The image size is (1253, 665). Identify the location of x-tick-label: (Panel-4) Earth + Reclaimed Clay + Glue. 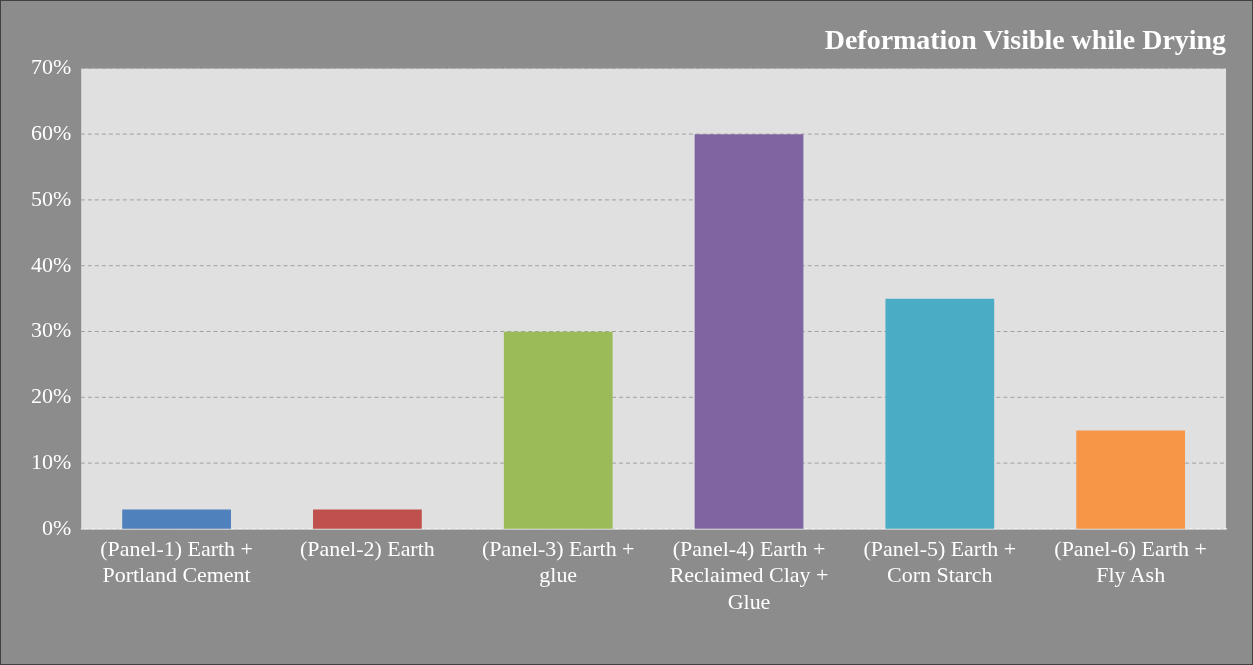
(749, 575).